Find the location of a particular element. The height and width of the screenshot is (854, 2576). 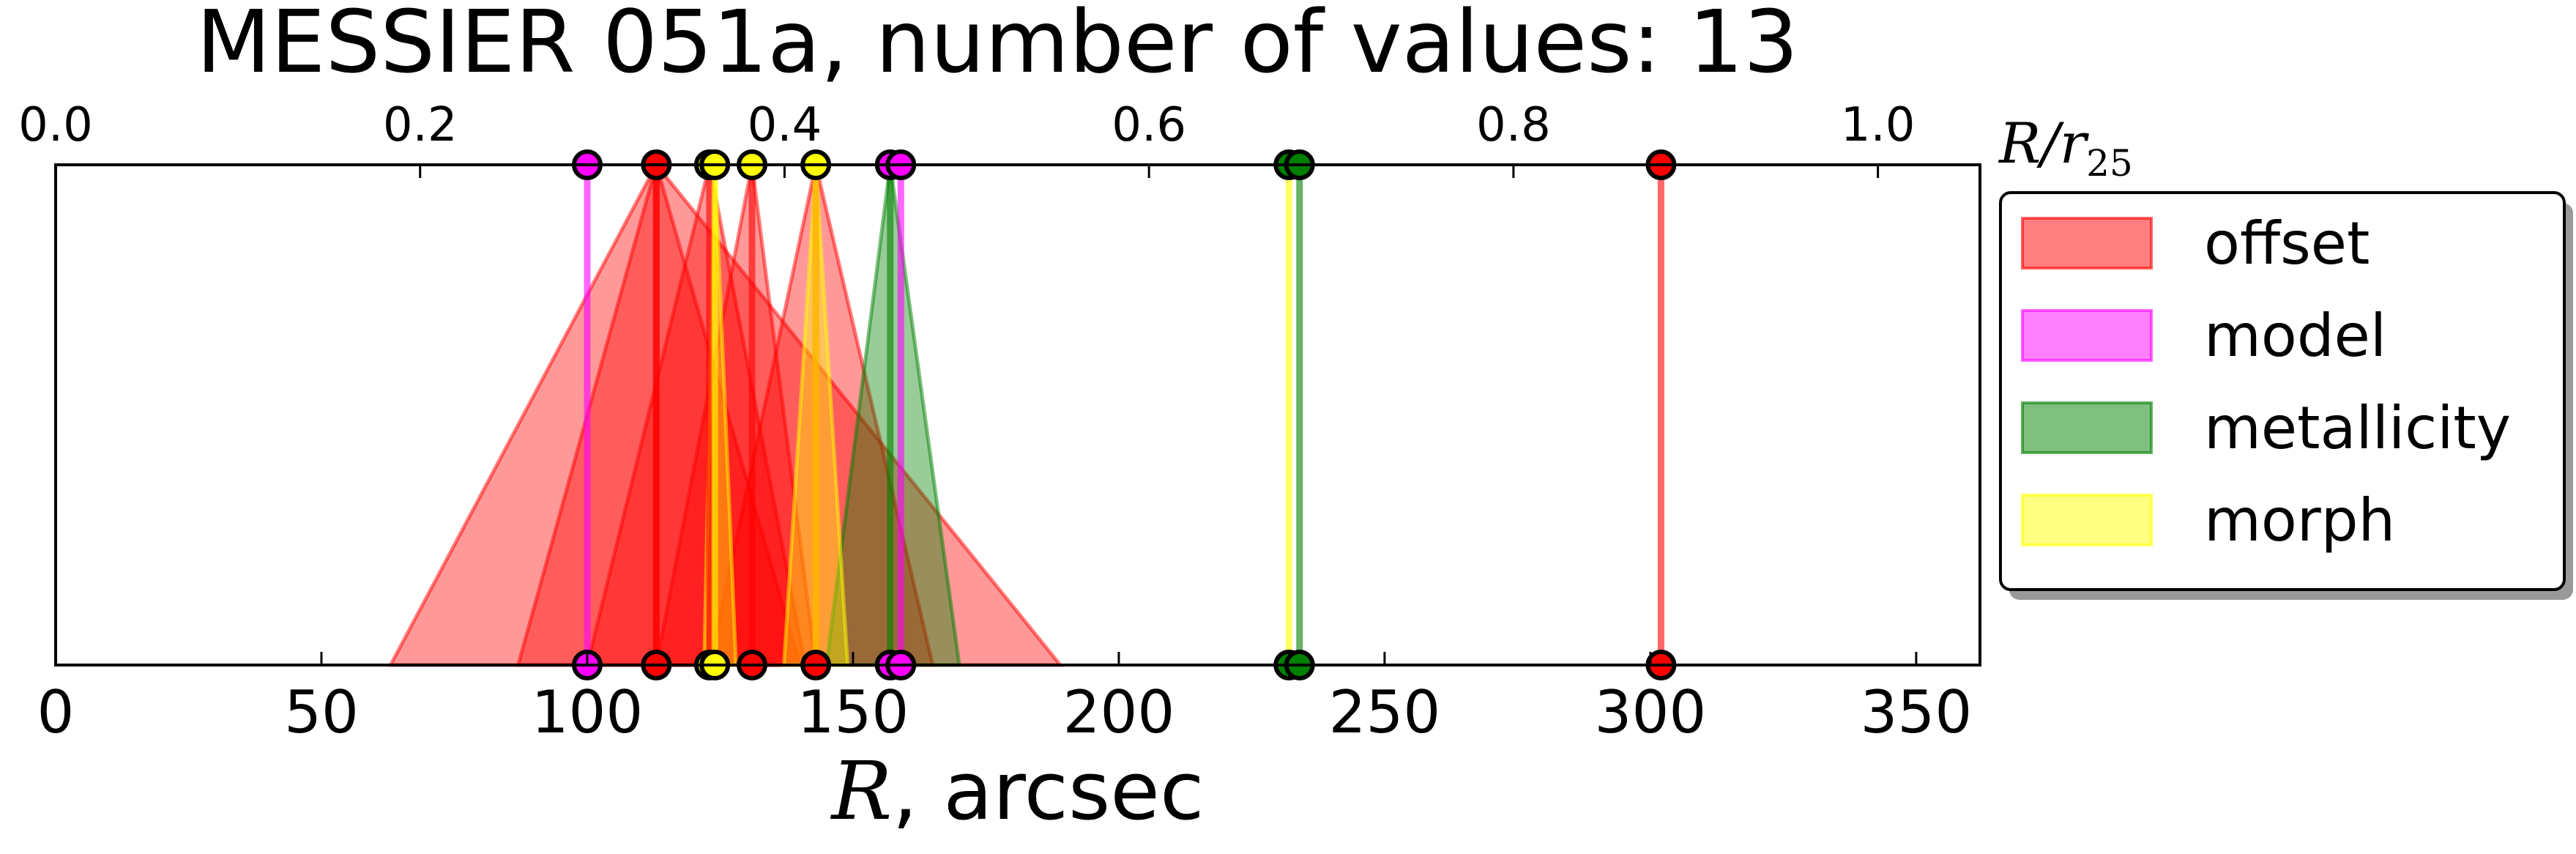

x-axis-label-symbol: R is located at coordinates (861, 791).